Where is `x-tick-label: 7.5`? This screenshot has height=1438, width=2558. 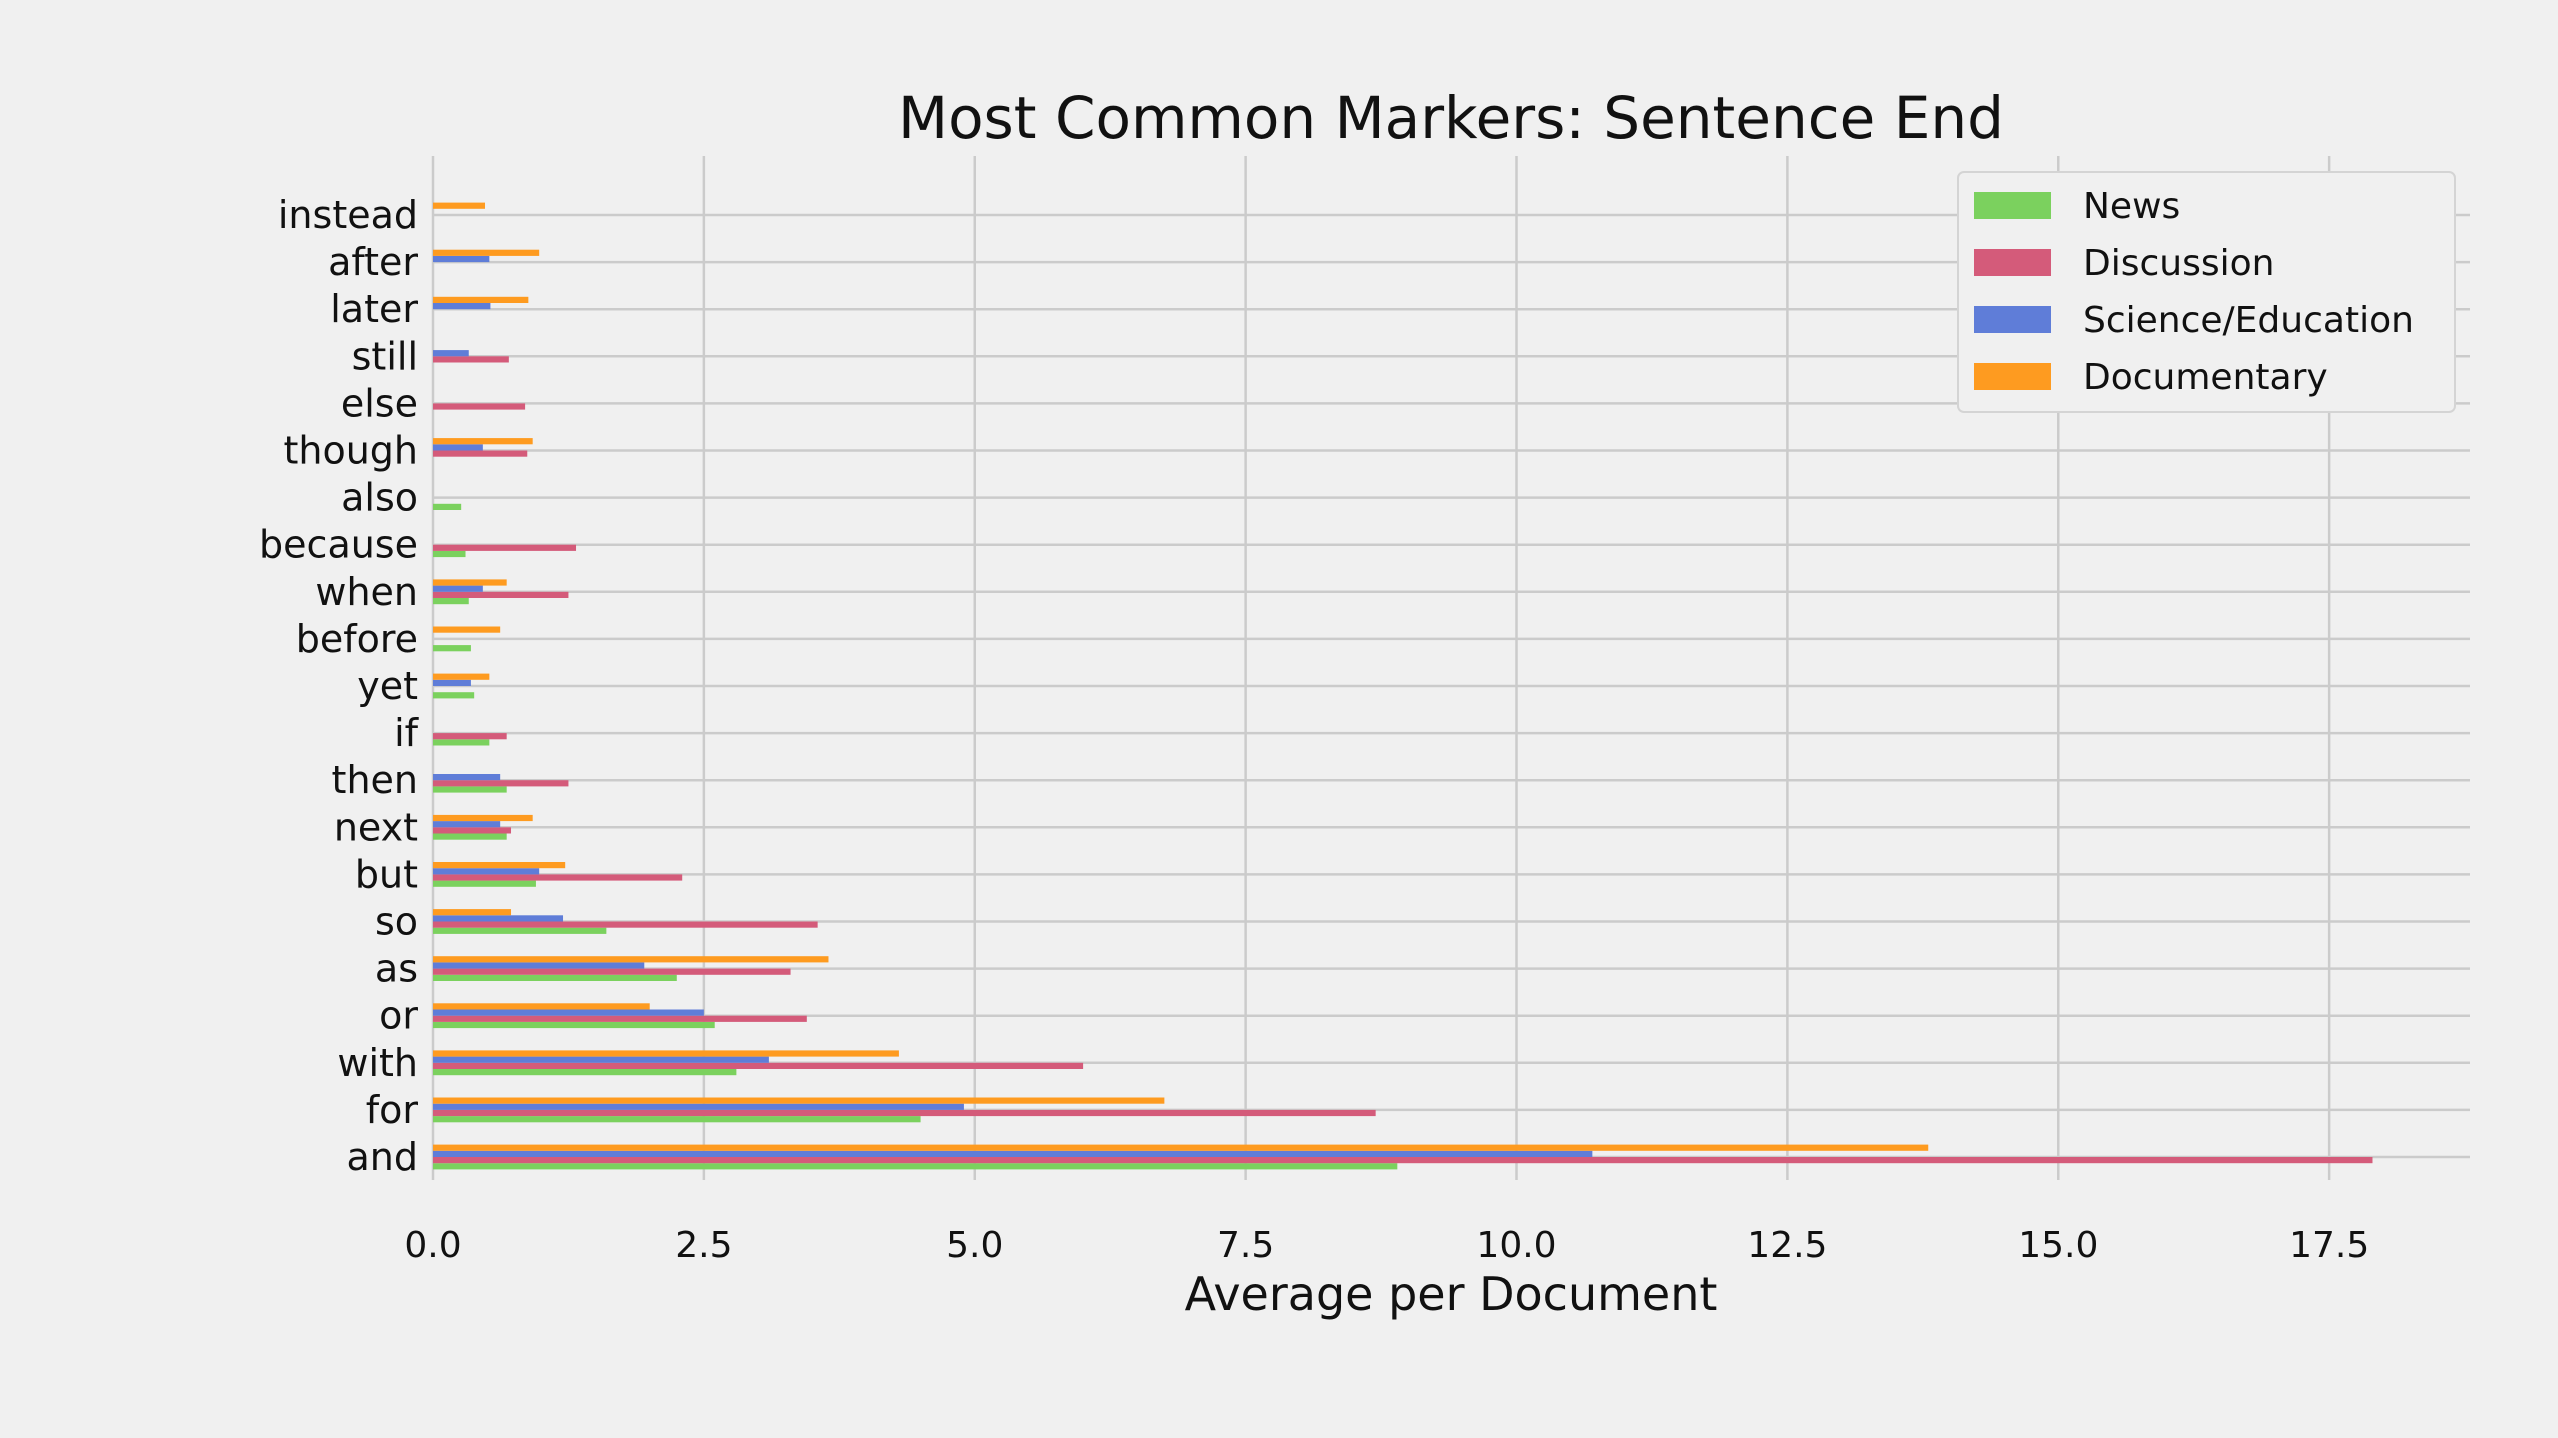 x-tick-label: 7.5 is located at coordinates (1245, 1245).